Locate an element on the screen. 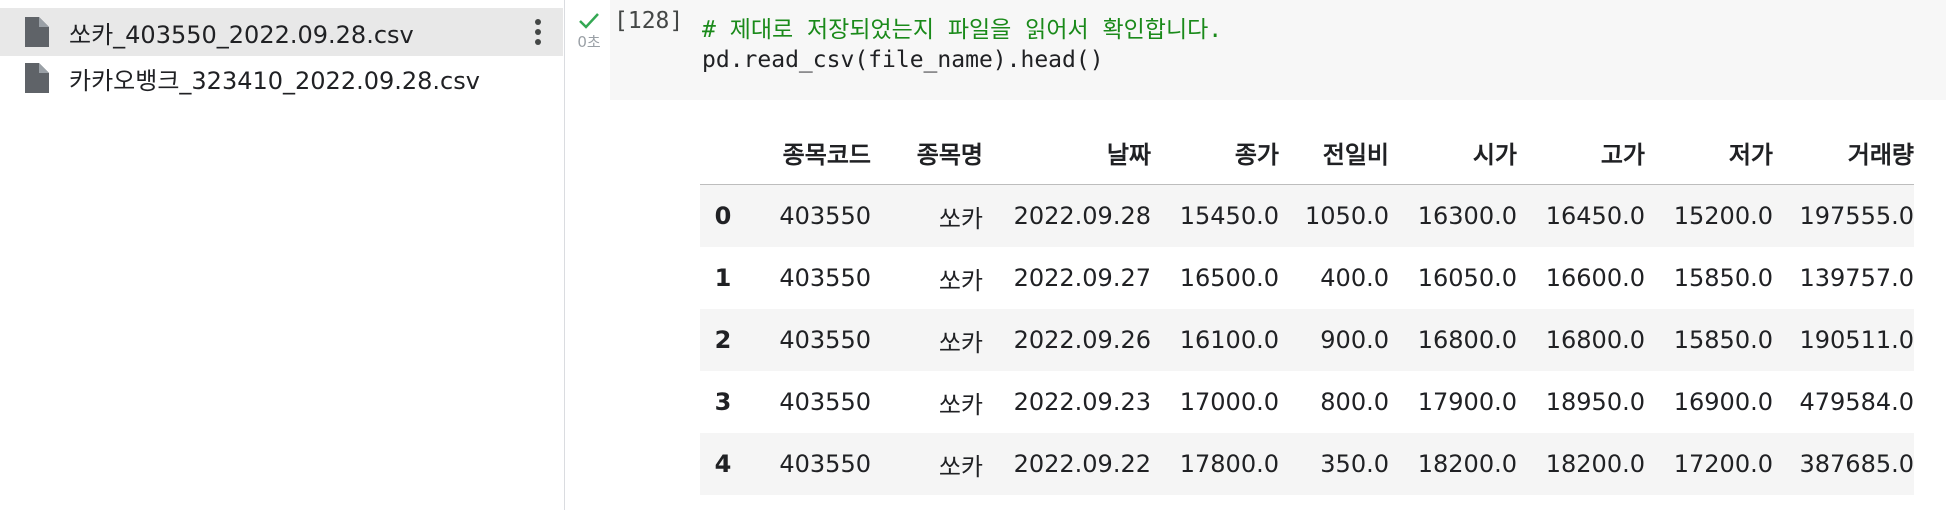 The width and height of the screenshot is (1946, 510). table-cell: 16600.0 is located at coordinates (1595, 278).